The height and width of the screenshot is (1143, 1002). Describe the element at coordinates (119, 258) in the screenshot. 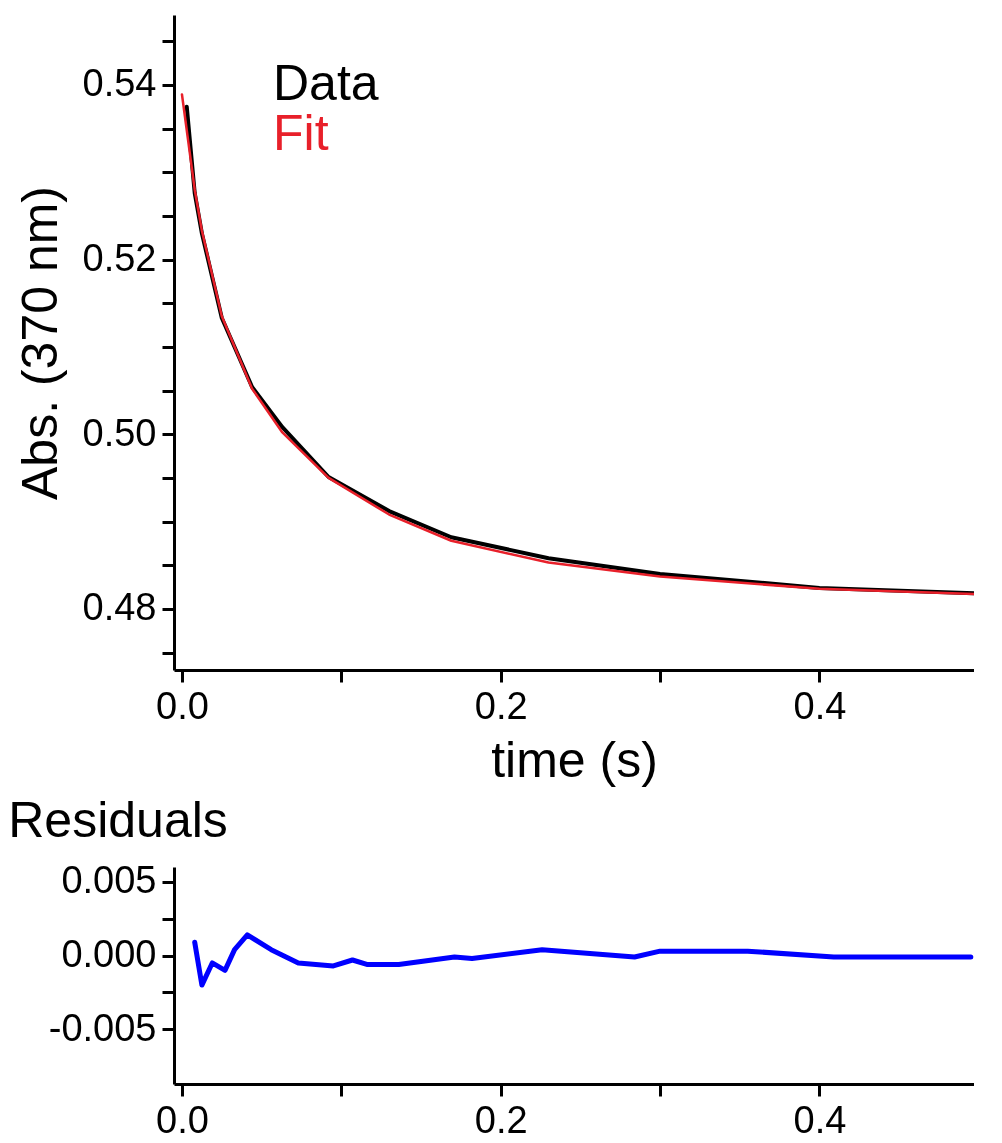

I see `y-tick-label: 0.52` at that location.